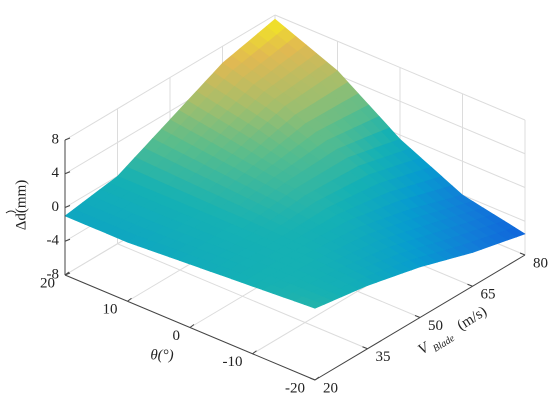  I want to click on x-tick-label: 0, so click(177, 336).